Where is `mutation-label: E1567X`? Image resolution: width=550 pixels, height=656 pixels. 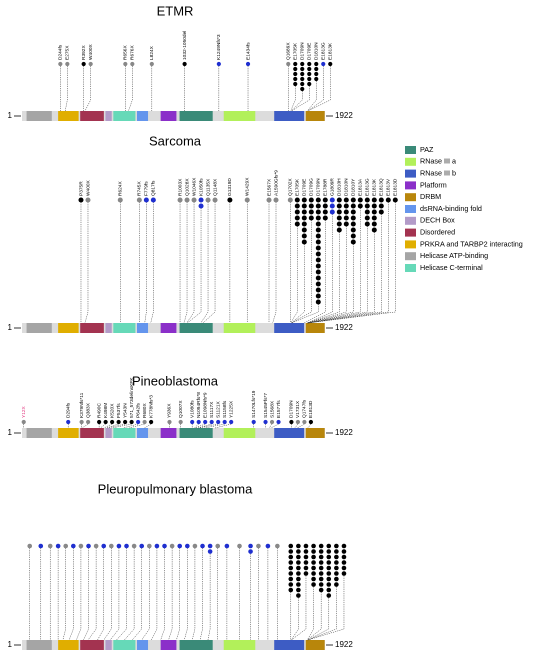 mutation-label: E1567X is located at coordinates (269, 187).